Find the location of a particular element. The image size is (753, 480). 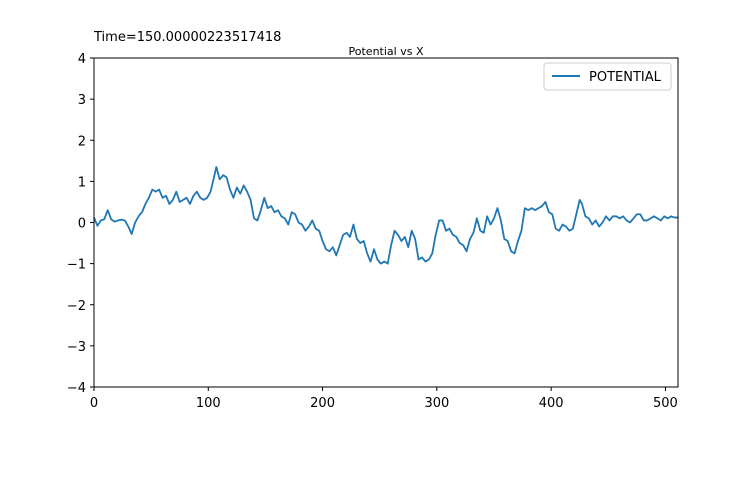

legend: POTENTIAL is located at coordinates (607, 76).